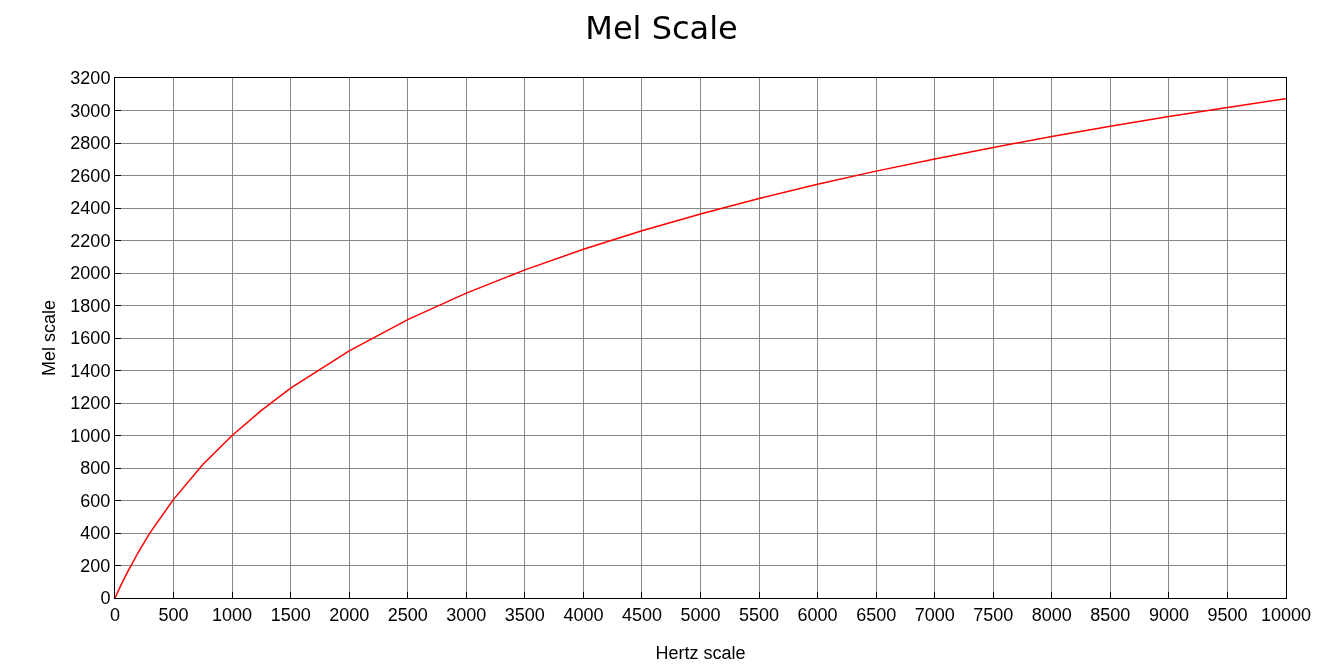  Describe the element at coordinates (90, 370) in the screenshot. I see `y-tick-label: 1400` at that location.